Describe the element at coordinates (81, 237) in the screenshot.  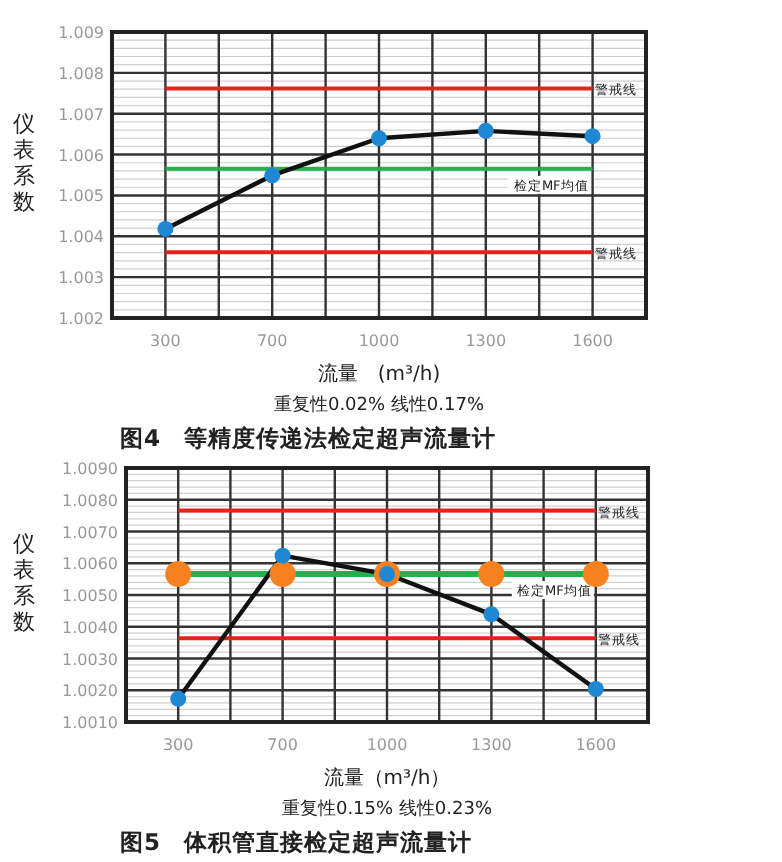
I see `y-tick-label: 1.004` at that location.